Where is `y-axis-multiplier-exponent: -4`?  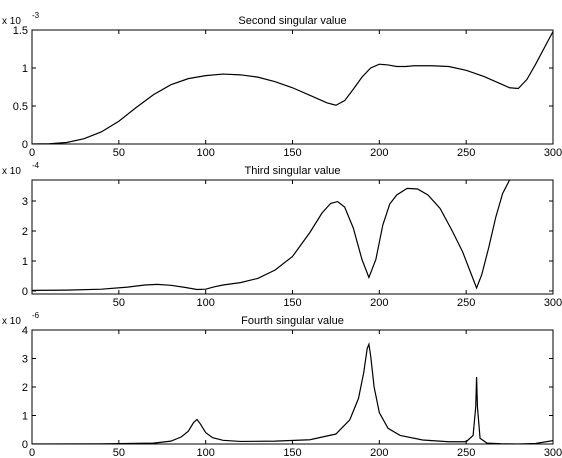
y-axis-multiplier-exponent: -4 is located at coordinates (36, 165).